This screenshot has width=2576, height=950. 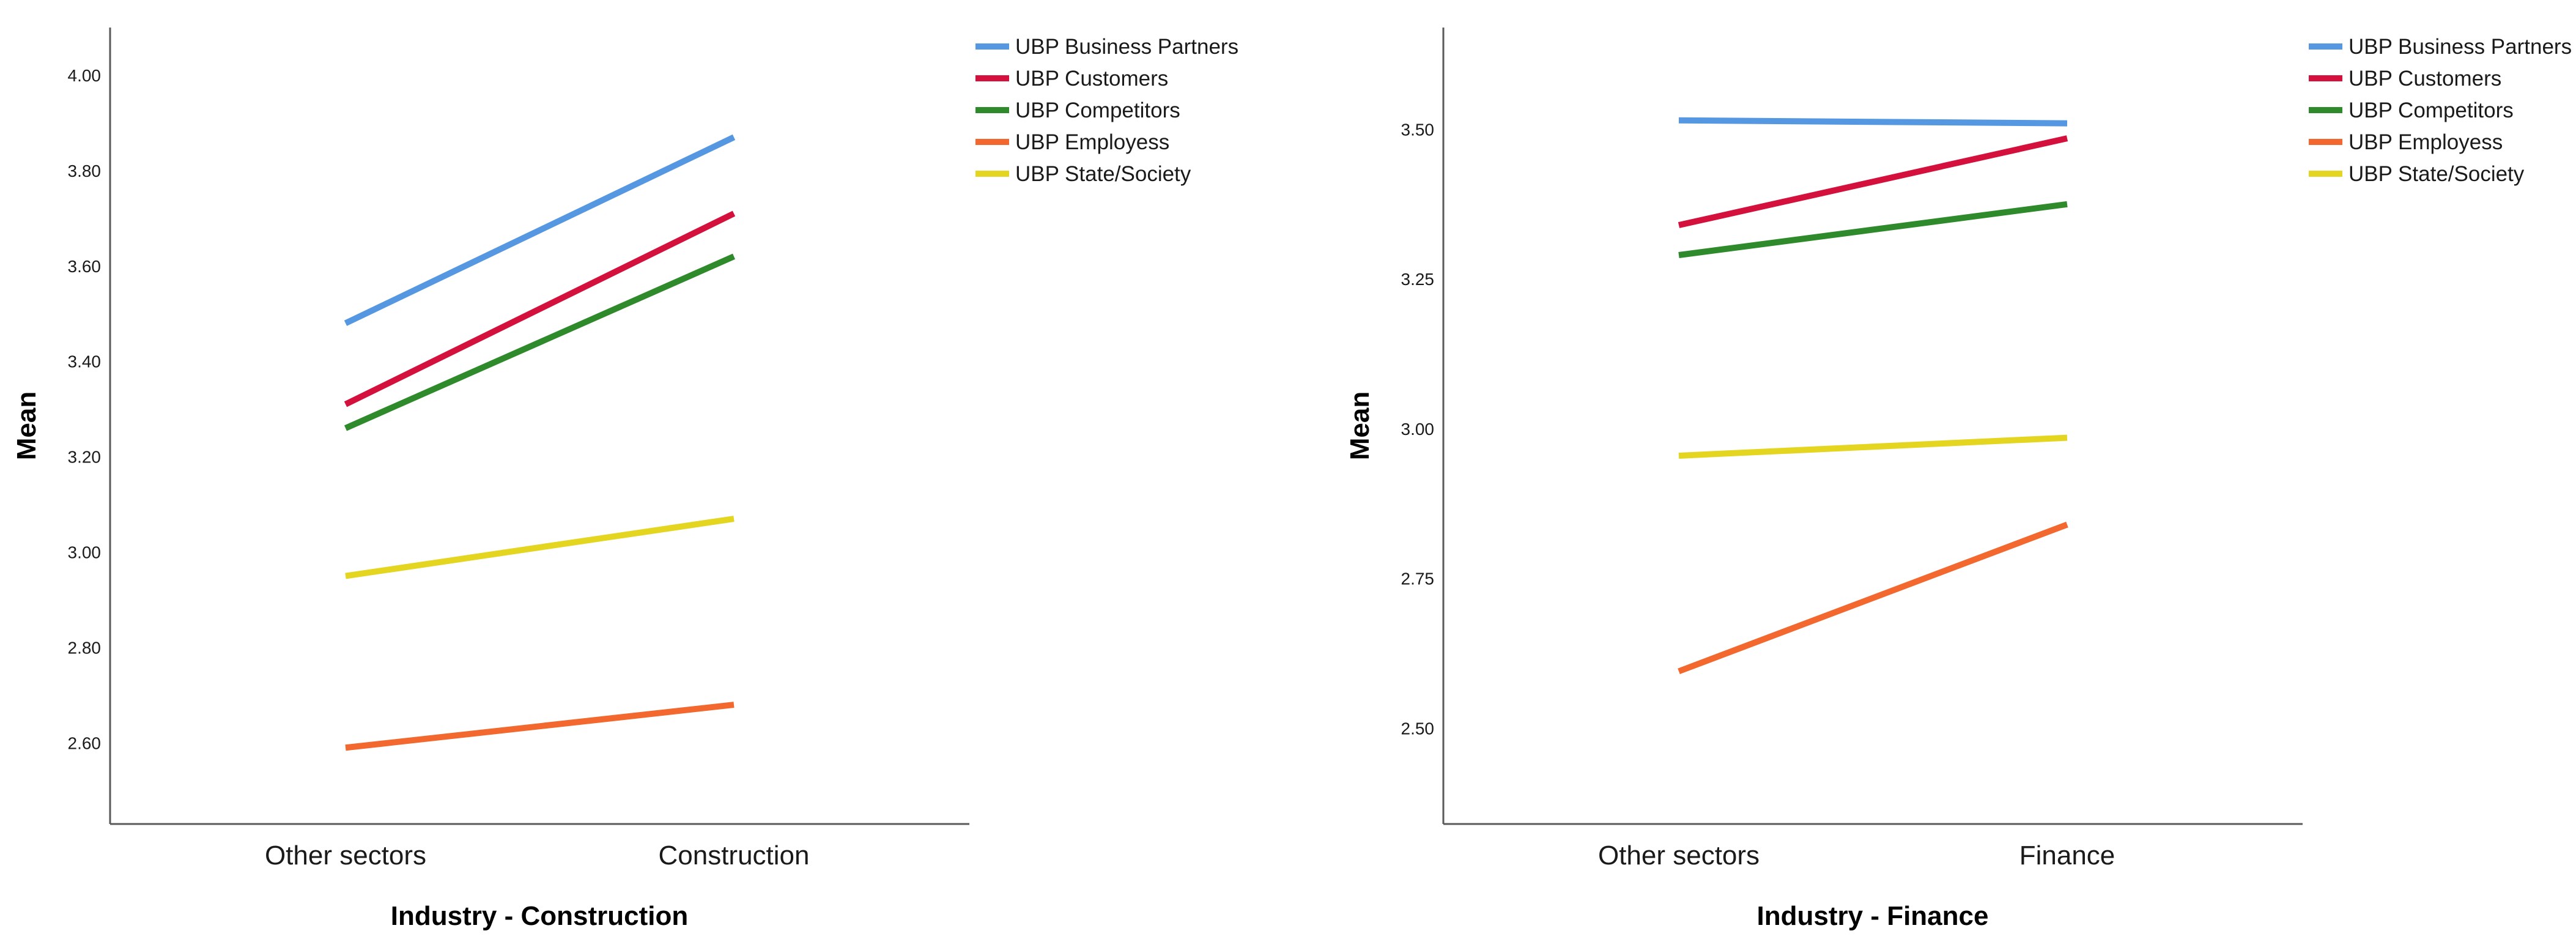 I want to click on y-tick-label: 2.50, so click(x=1418, y=729).